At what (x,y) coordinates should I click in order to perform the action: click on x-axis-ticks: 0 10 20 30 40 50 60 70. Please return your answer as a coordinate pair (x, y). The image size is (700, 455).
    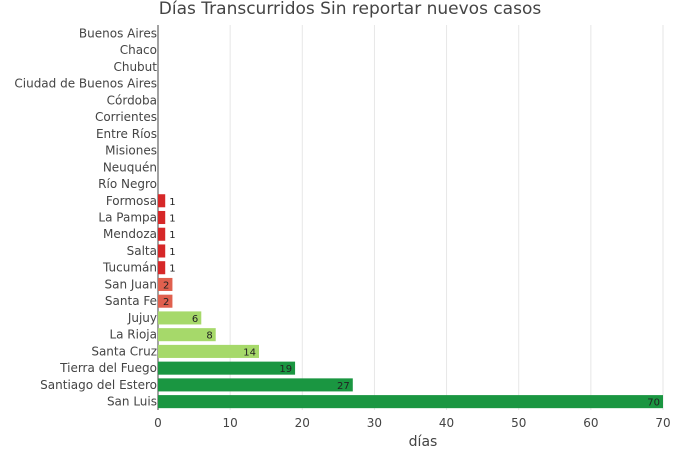
    Looking at the image, I should click on (412, 423).